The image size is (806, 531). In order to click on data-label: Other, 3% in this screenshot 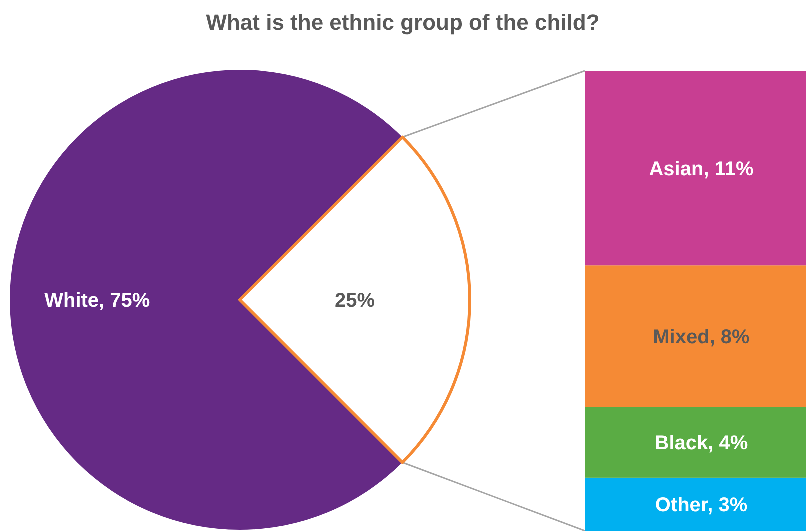, I will do `click(701, 505)`.